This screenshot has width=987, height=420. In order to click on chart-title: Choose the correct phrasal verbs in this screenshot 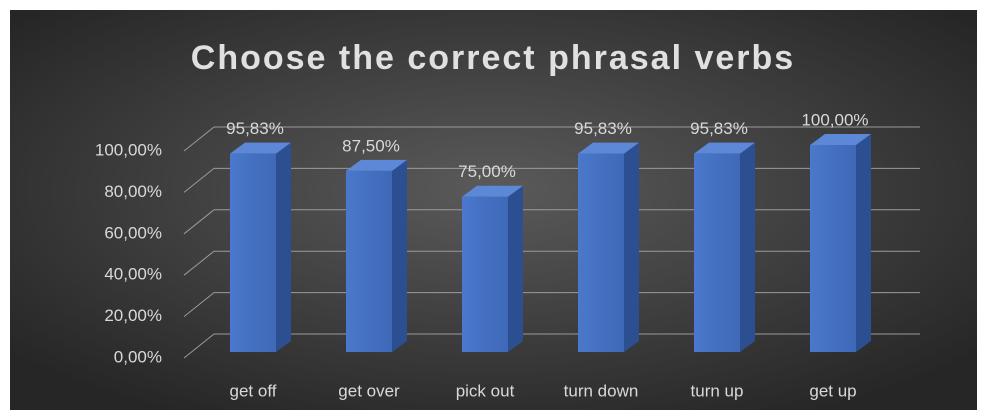, I will do `click(493, 58)`.